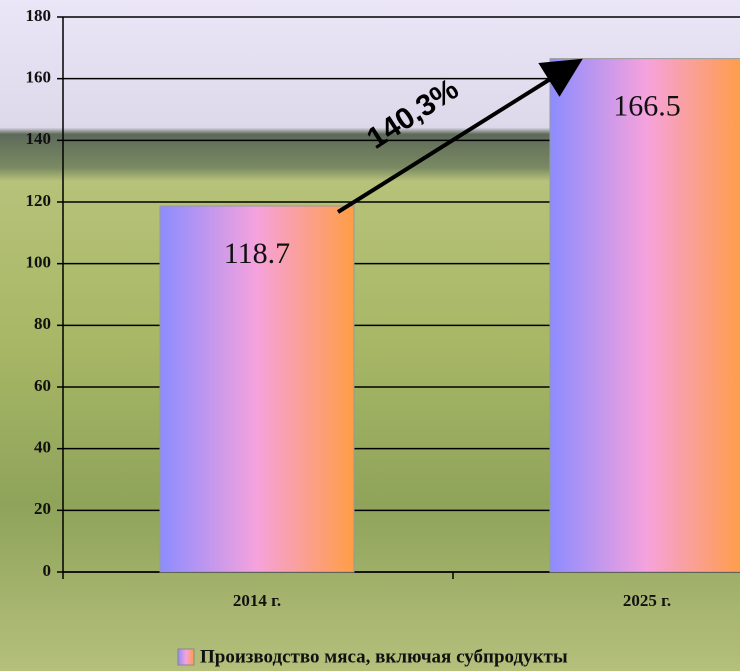 This screenshot has width=740, height=671. I want to click on y-tick-label: 40, so click(42, 447).